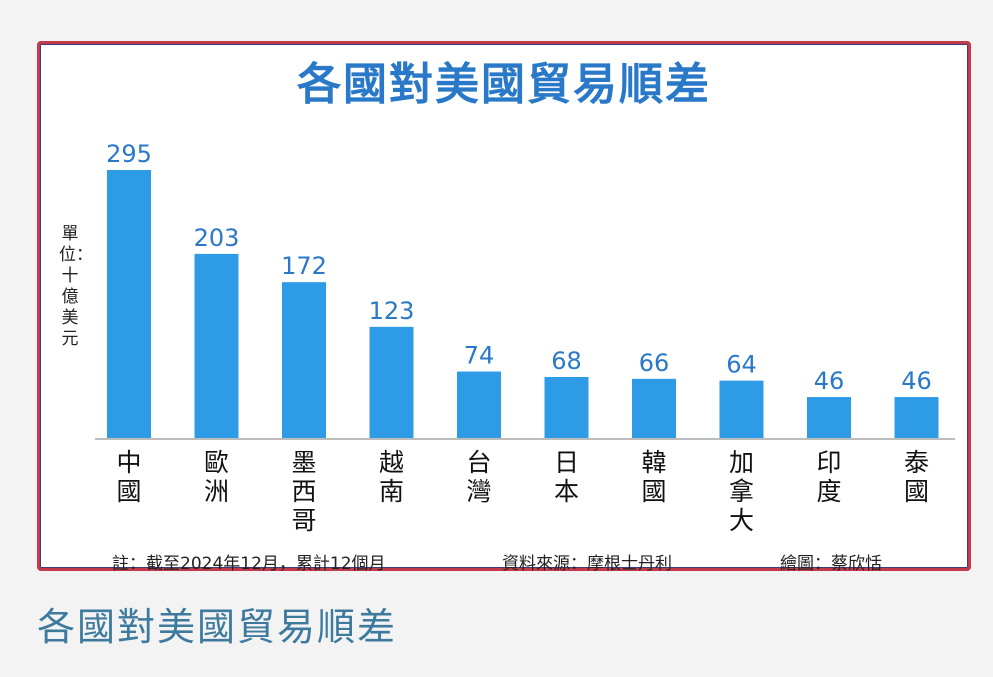  What do you see at coordinates (504, 84) in the screenshot?
I see `chart-title: 各國對美國貿易順差` at bounding box center [504, 84].